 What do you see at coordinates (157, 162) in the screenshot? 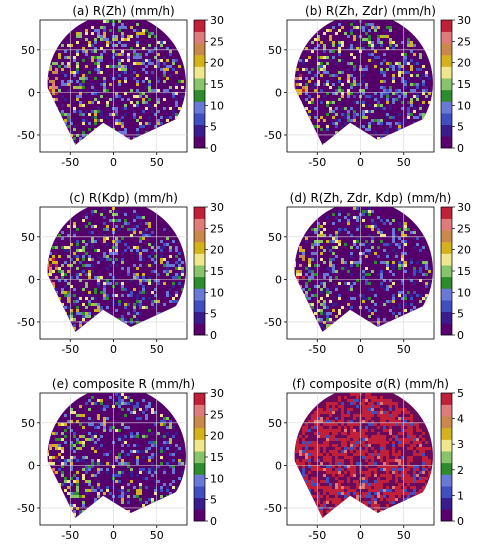
I see `x-tick-label: 50` at bounding box center [157, 162].